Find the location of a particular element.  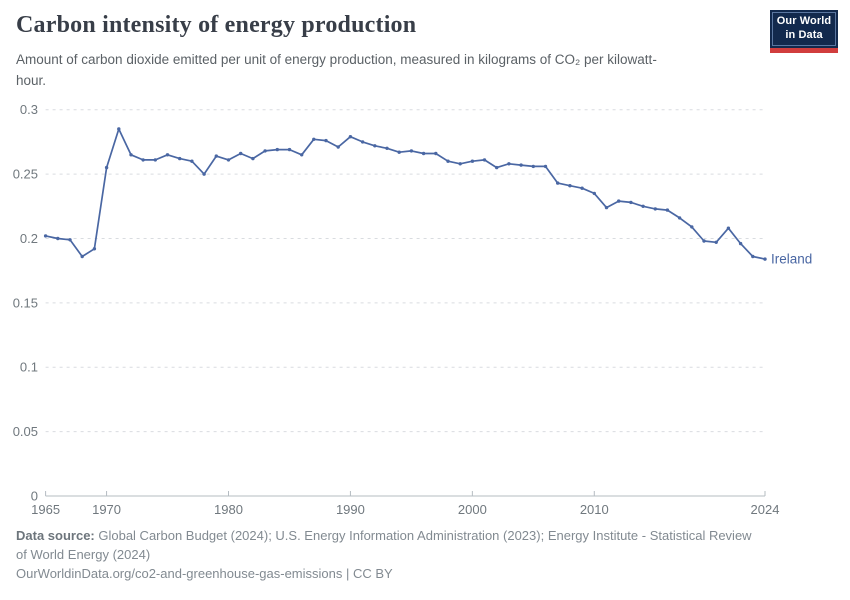

owid-logo-line2: in Data is located at coordinates (804, 35).